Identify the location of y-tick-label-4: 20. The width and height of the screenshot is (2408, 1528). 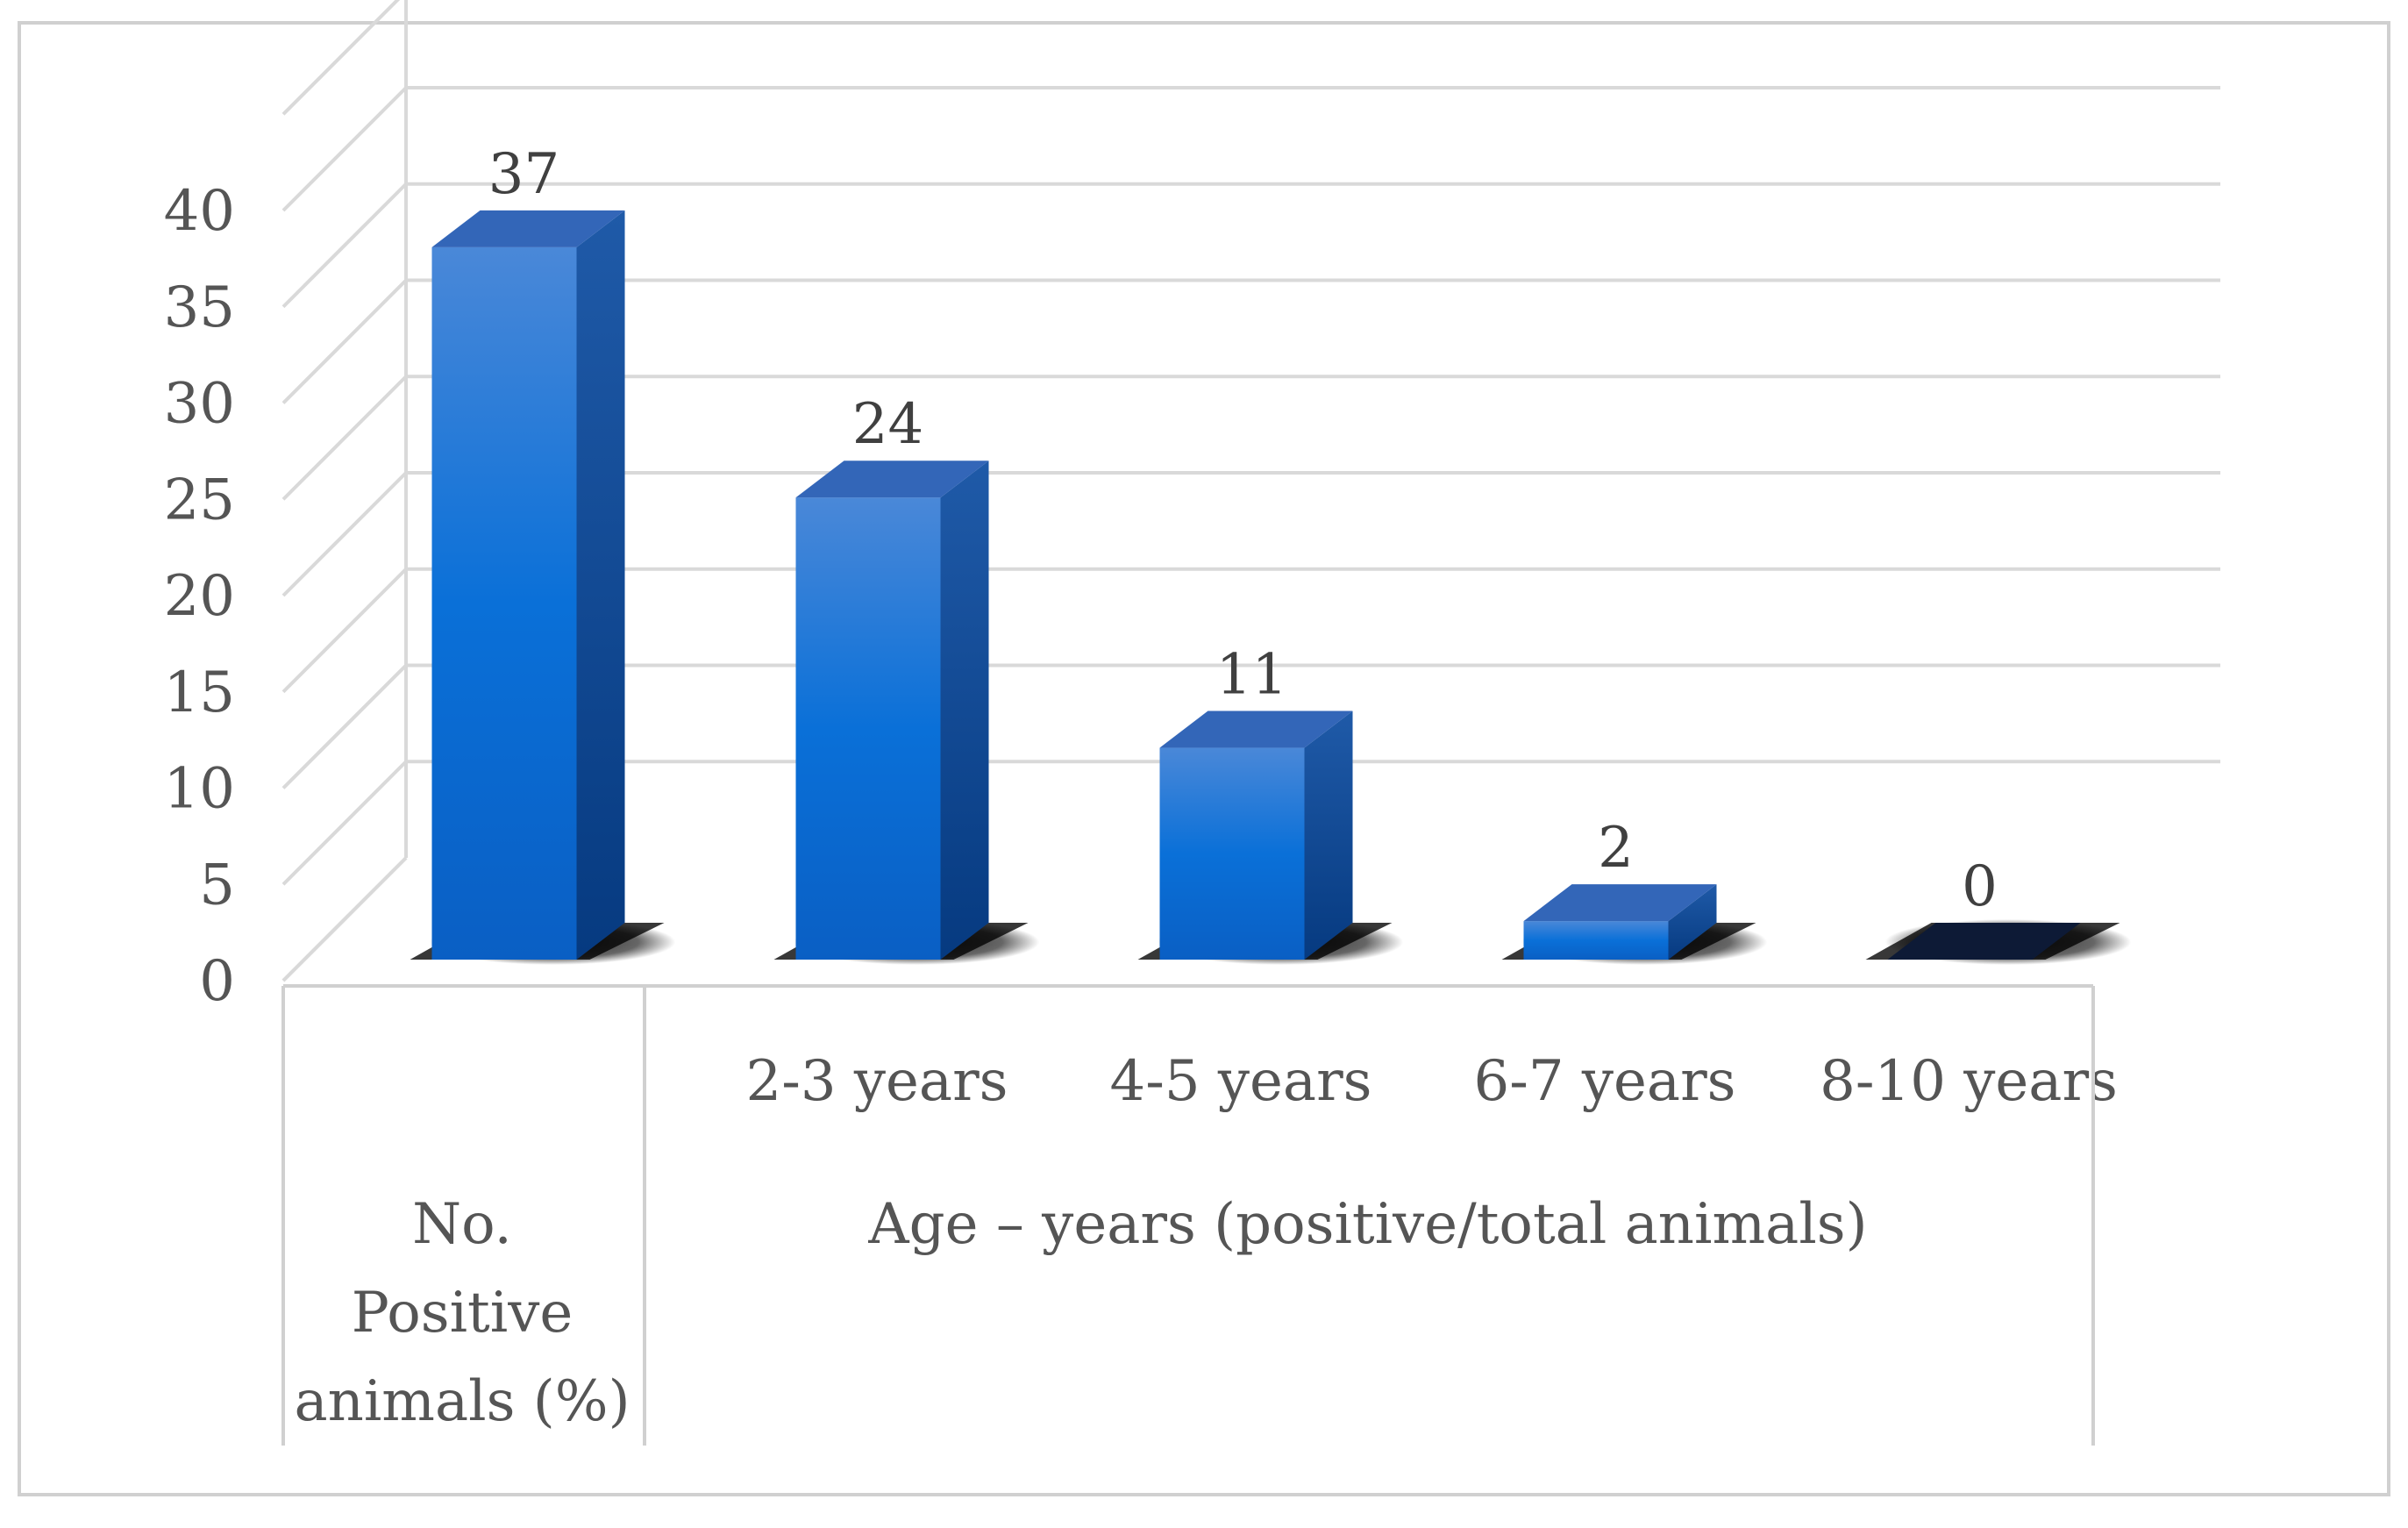
(199, 596).